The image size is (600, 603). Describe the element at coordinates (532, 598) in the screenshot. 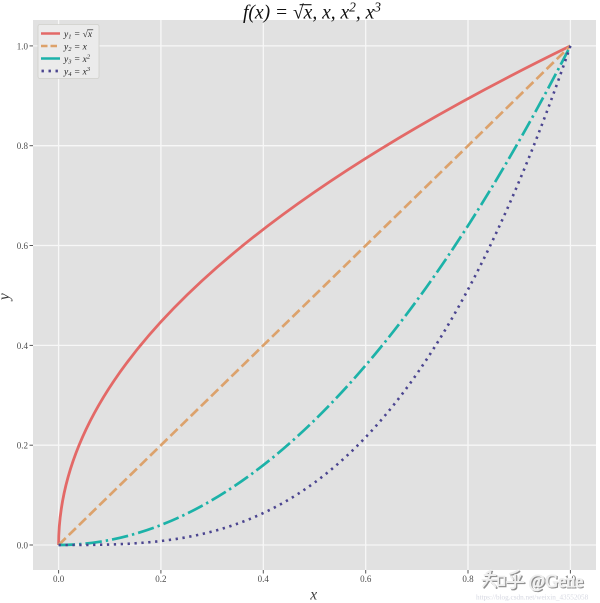

I see `svg-text:https://blog.csdn.net/weixin_4: https://blog.csdn.net/weixin_43552058` at that location.